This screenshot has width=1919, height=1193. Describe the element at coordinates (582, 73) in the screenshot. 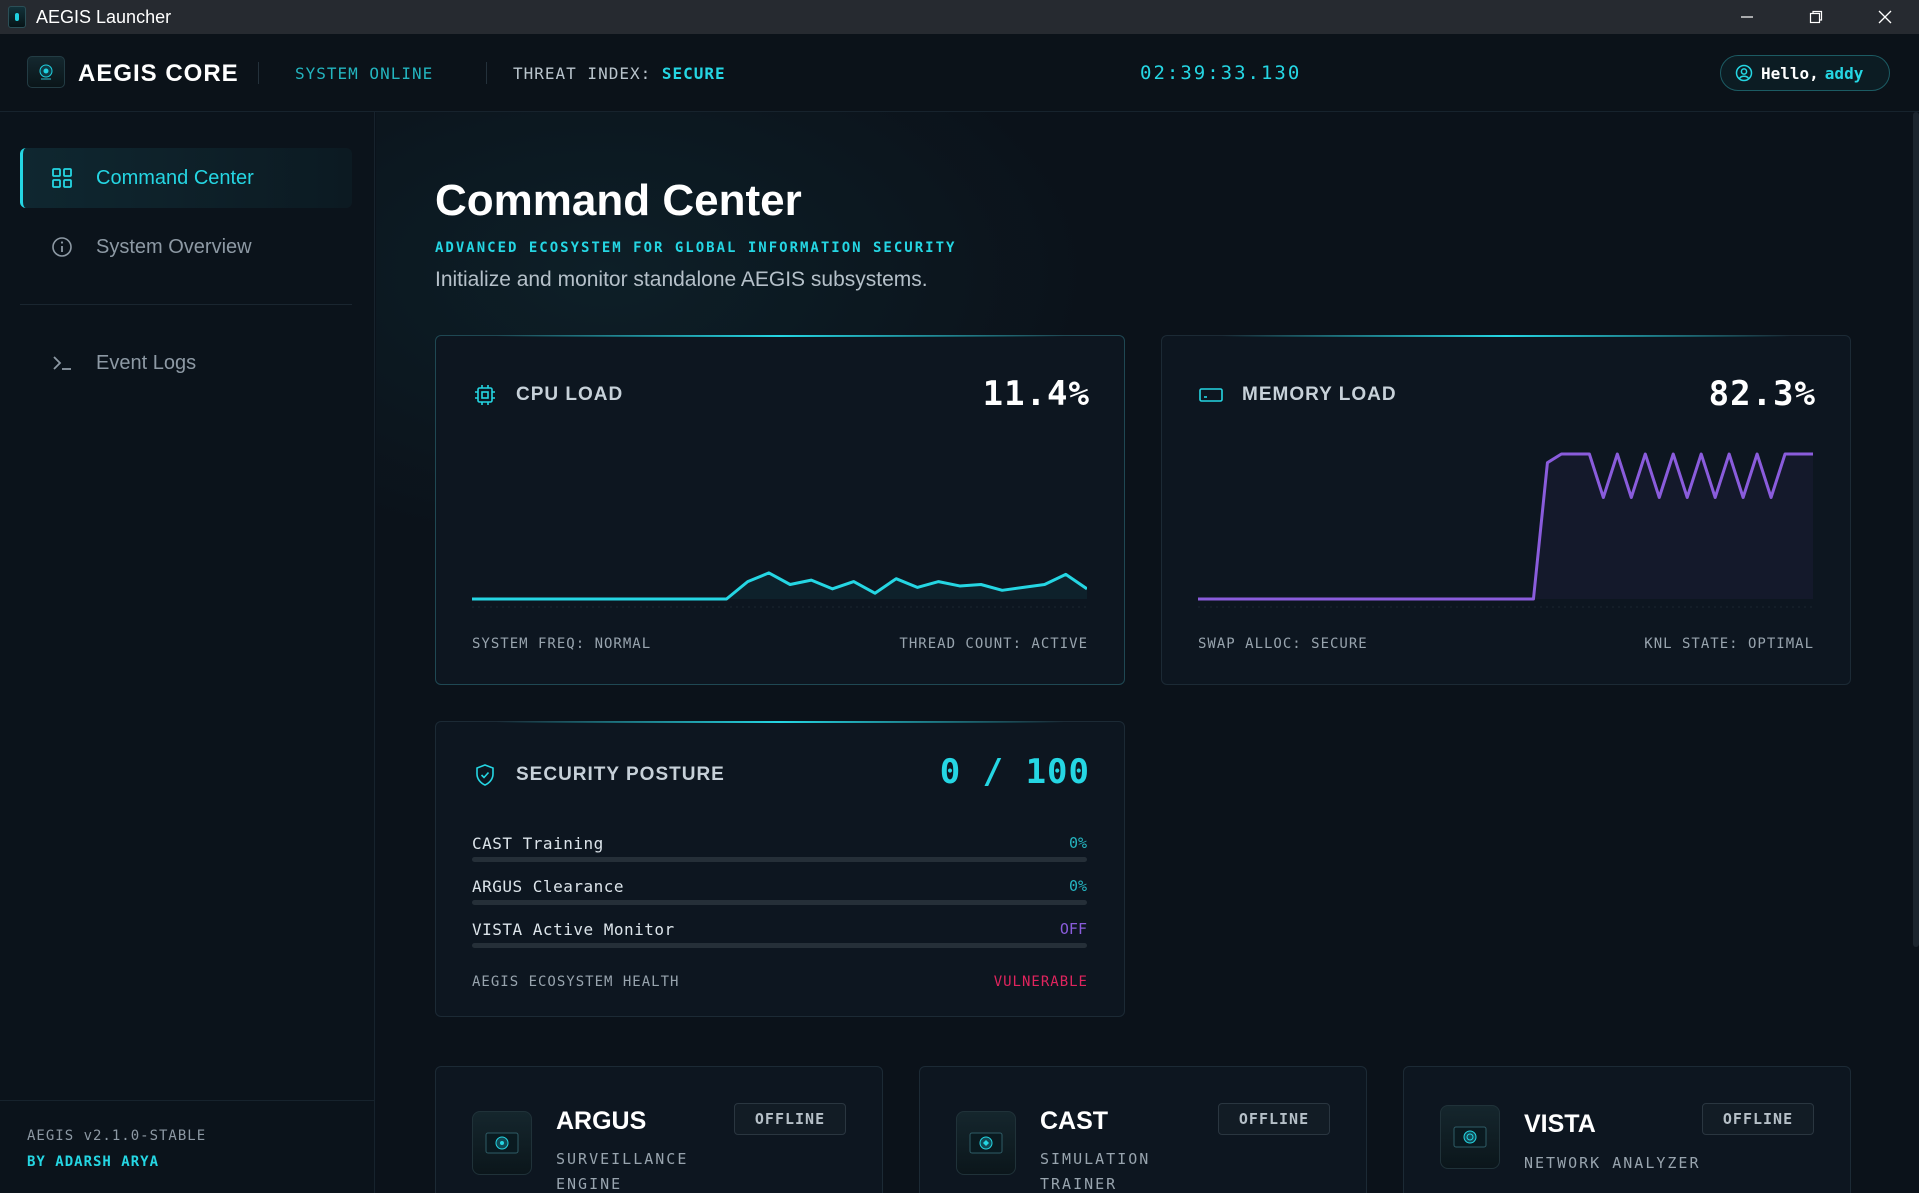

I see `threat-label: THREAT INDEX:` at that location.